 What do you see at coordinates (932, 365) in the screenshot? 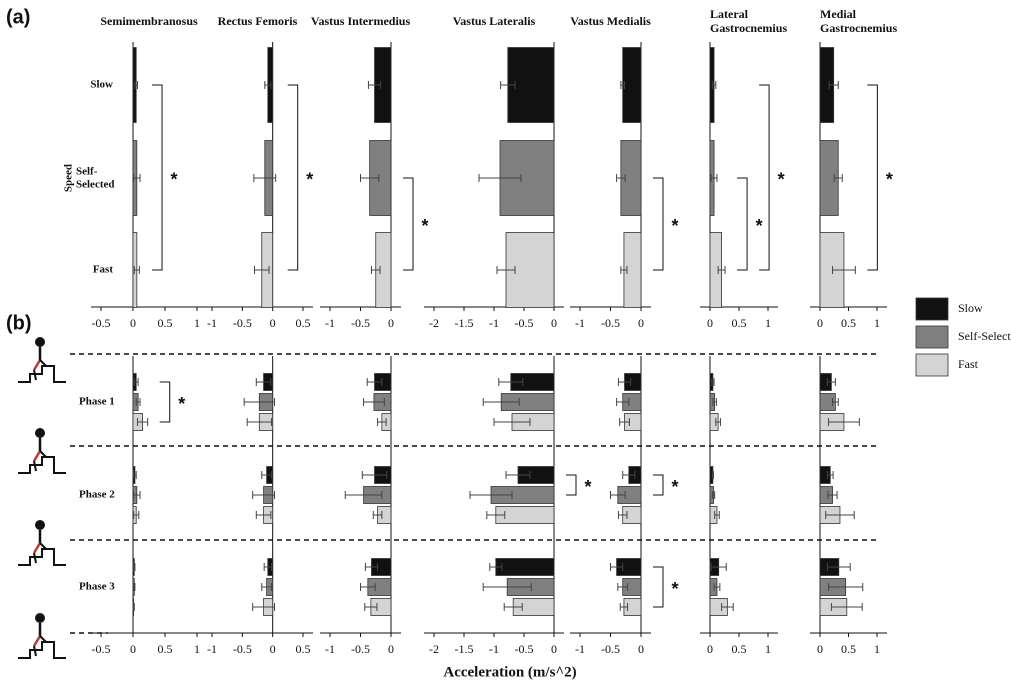
I see `legend-swatch` at bounding box center [932, 365].